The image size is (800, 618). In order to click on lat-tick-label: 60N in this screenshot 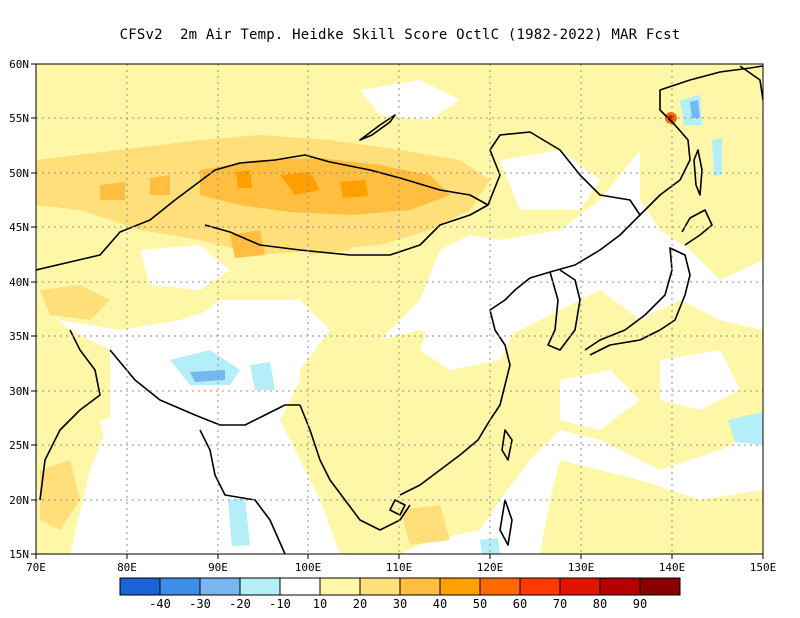, I will do `click(19, 64)`.